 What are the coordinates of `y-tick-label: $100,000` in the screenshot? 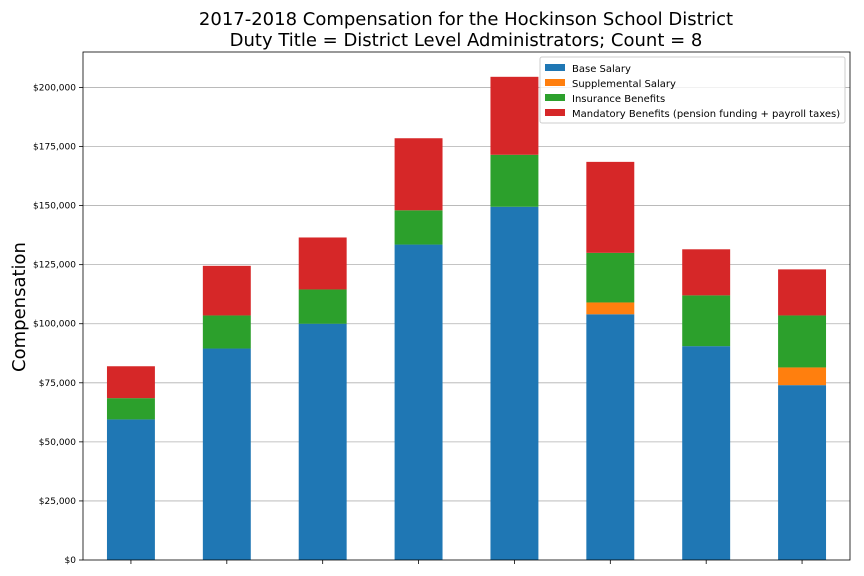 It's located at (54, 325).